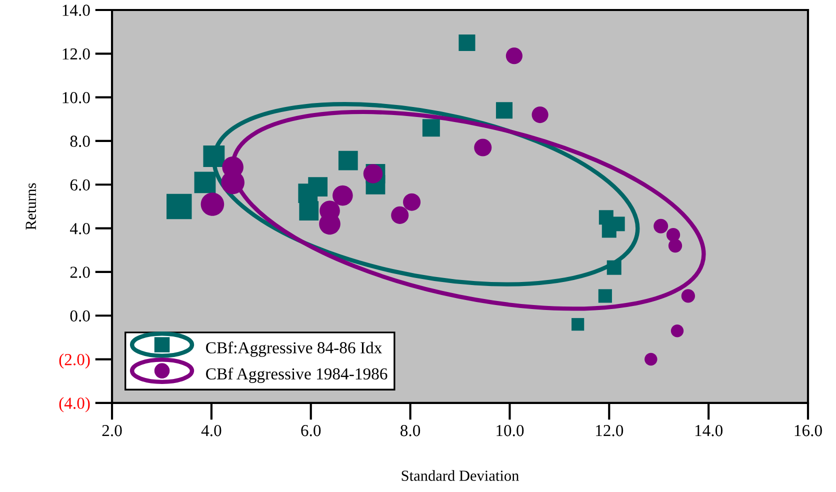  Describe the element at coordinates (808, 430) in the screenshot. I see `x-tick-label: 16.0` at that location.